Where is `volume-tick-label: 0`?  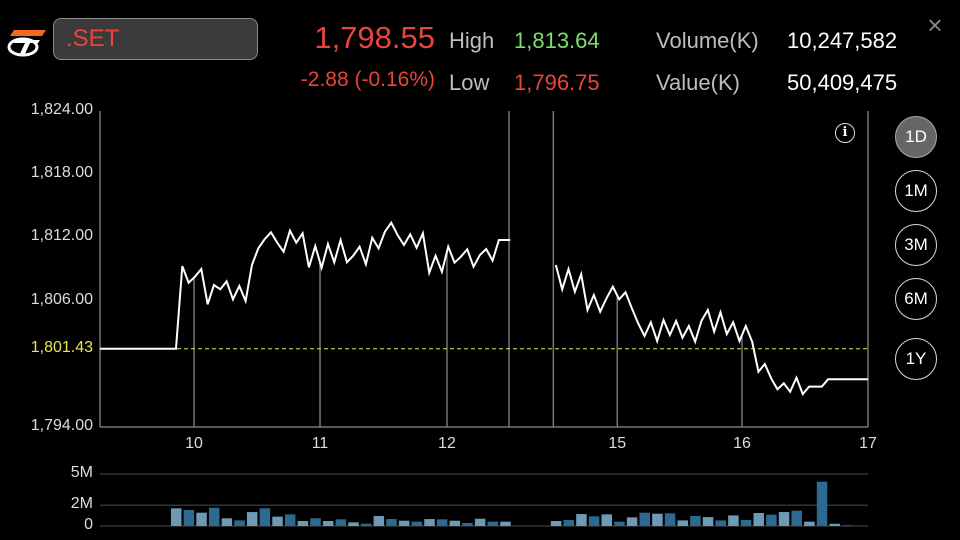 volume-tick-label: 0 is located at coordinates (88, 524).